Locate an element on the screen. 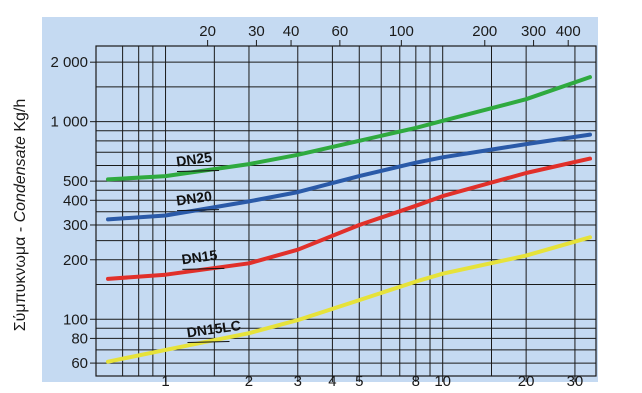  top-tick-label: 20 is located at coordinates (207, 31).